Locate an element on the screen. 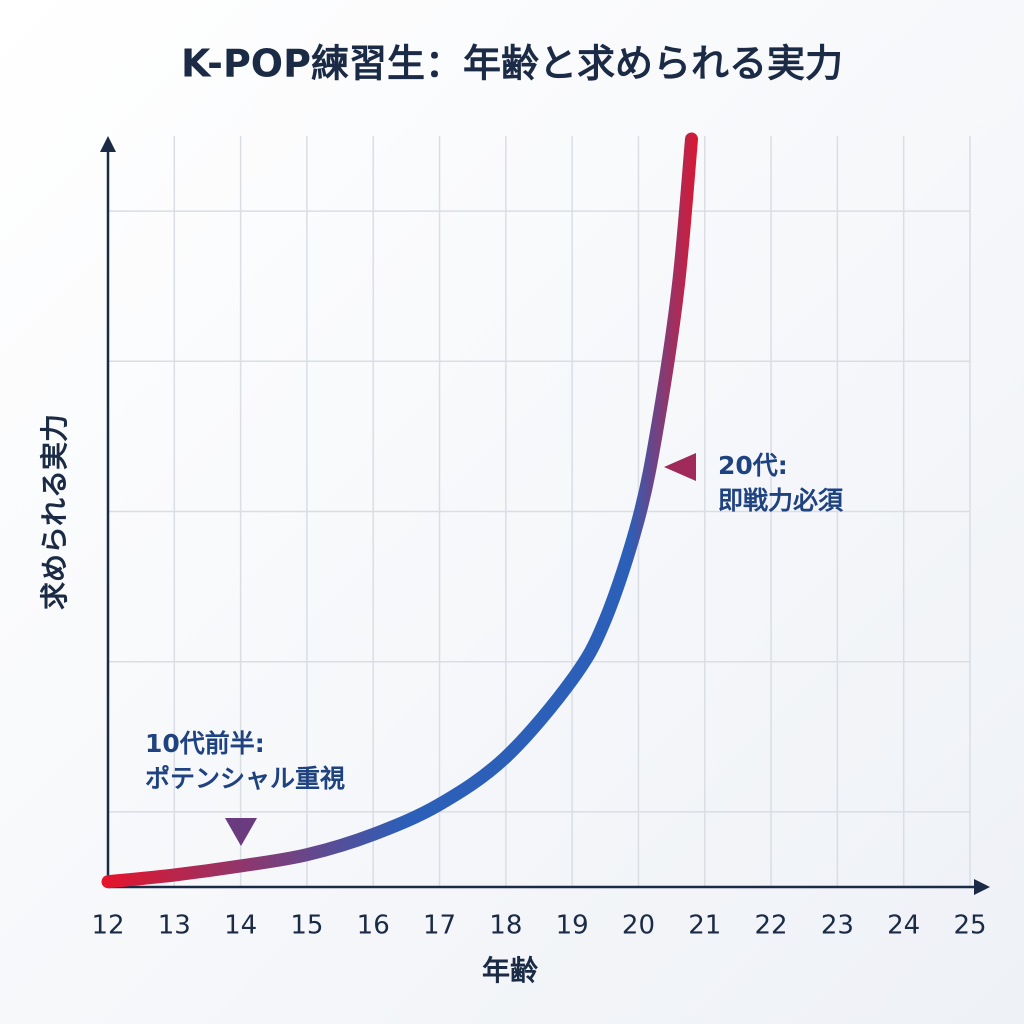 The height and width of the screenshot is (1024, 1024). annotation-text: 20代: is located at coordinates (753, 465).